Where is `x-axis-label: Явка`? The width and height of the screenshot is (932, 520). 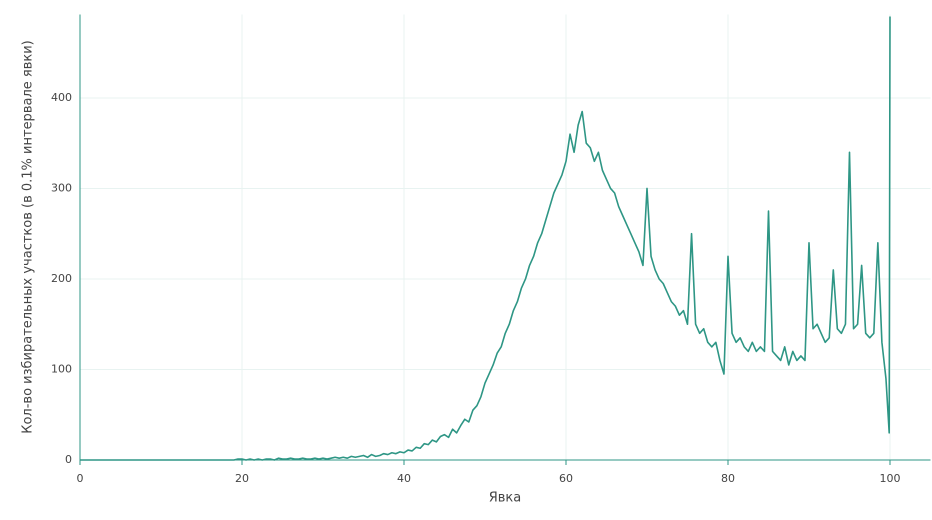
x-axis-label: Явка is located at coordinates (505, 498).